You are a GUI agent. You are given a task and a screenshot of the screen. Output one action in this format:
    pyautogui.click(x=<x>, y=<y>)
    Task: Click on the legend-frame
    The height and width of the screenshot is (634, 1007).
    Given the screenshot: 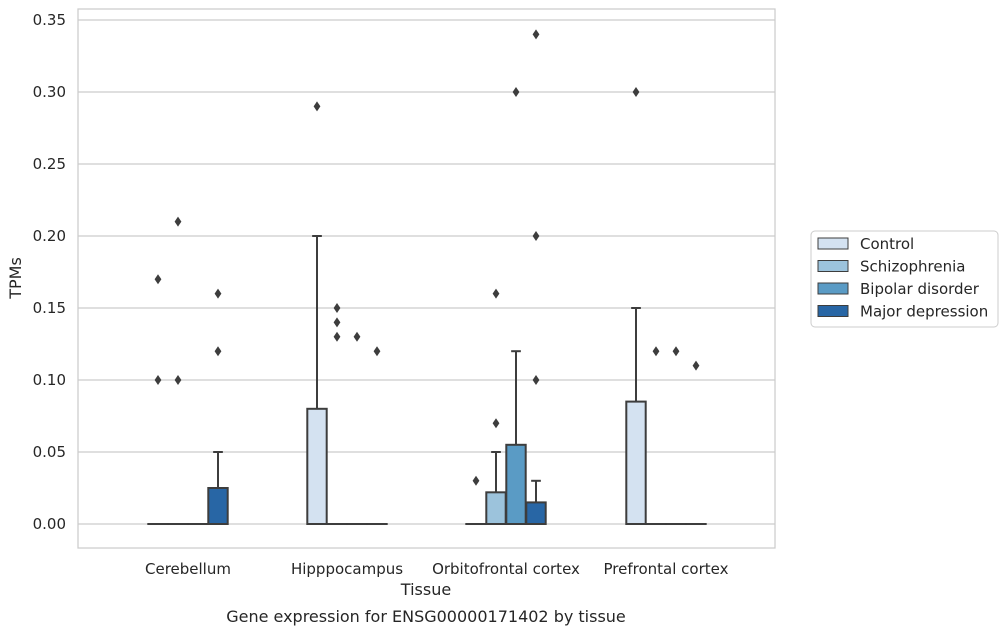 What is the action you would take?
    pyautogui.click(x=904, y=279)
    